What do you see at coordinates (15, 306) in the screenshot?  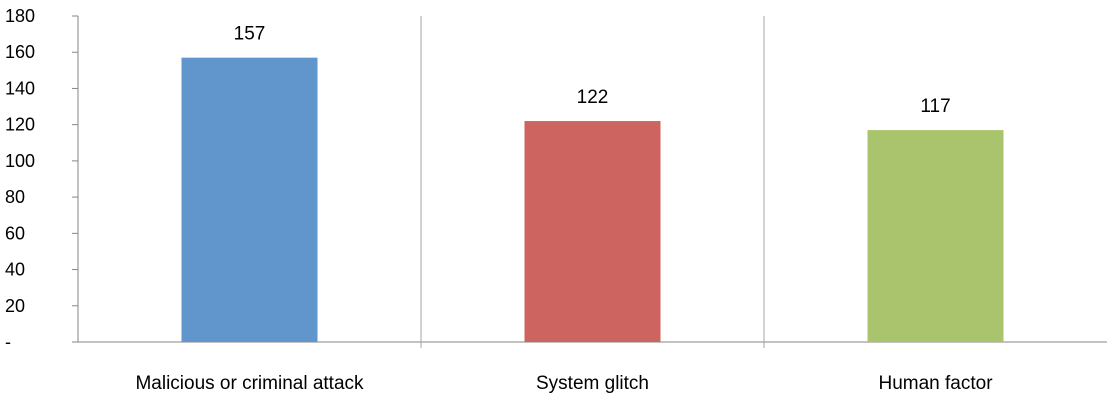 I see `y-tick-label: 20` at bounding box center [15, 306].